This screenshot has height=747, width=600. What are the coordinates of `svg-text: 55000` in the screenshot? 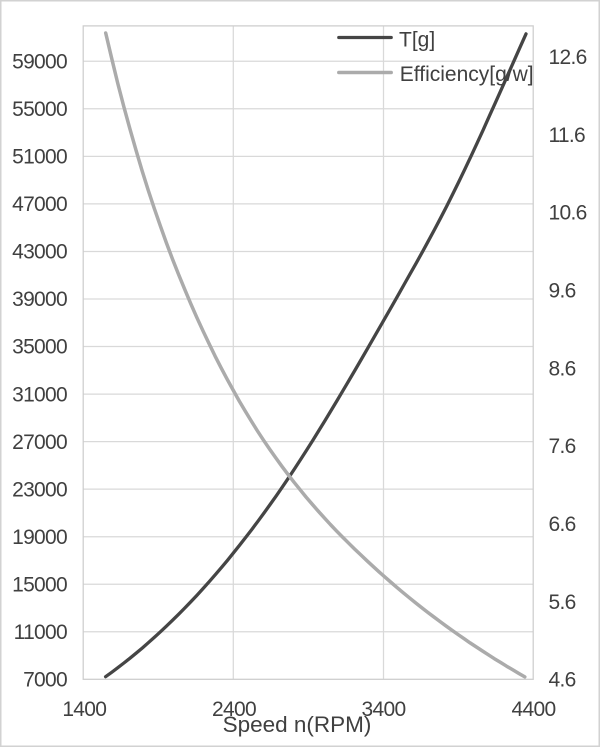 It's located at (39, 109).